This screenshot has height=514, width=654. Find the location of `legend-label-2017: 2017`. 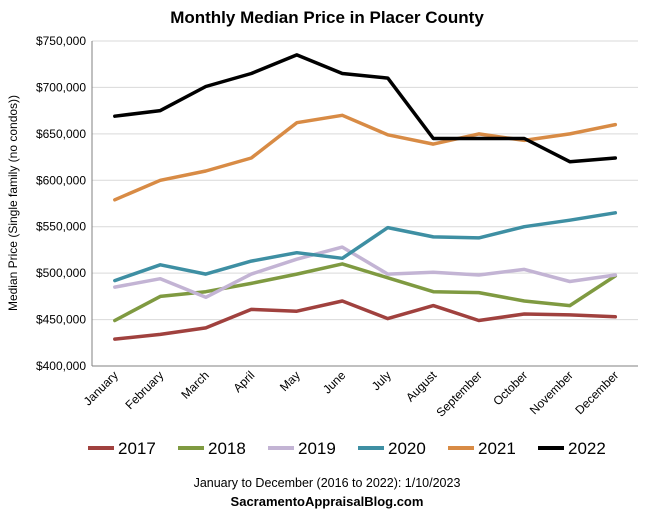

legend-label-2017: 2017 is located at coordinates (137, 448).